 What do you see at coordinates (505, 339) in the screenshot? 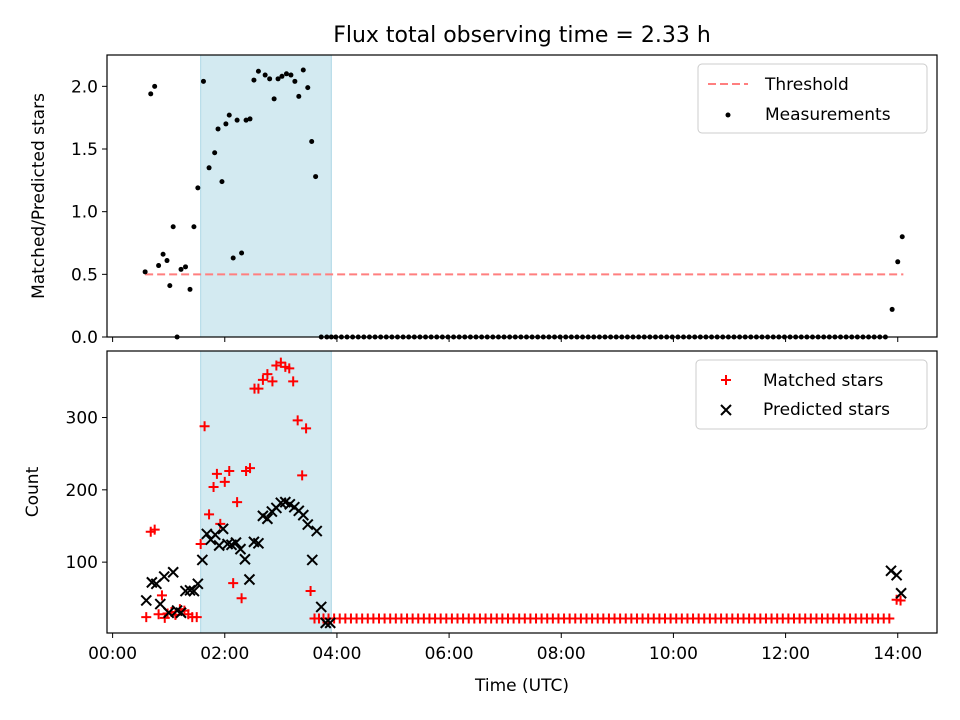
I see `ratio-x-ticks` at bounding box center [505, 339].